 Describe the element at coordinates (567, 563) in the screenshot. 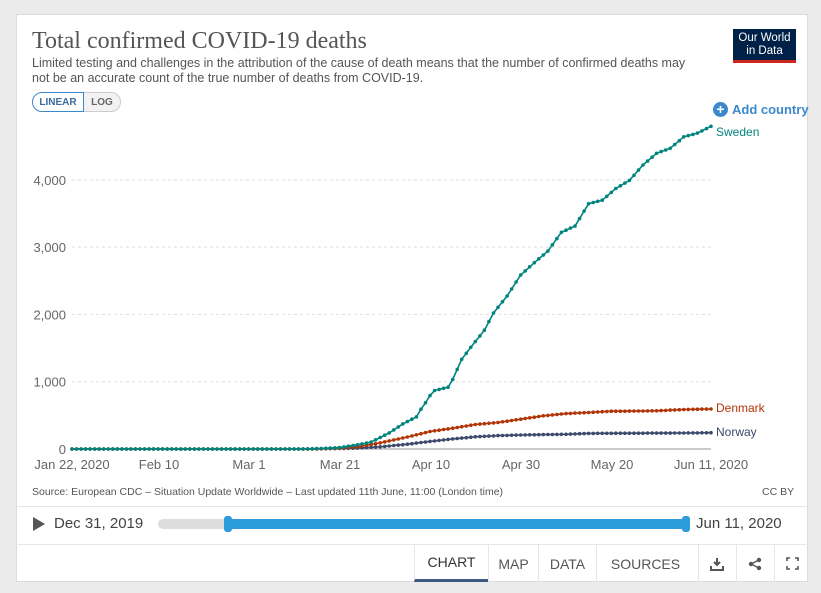

I see `tab-data: DATA` at that location.